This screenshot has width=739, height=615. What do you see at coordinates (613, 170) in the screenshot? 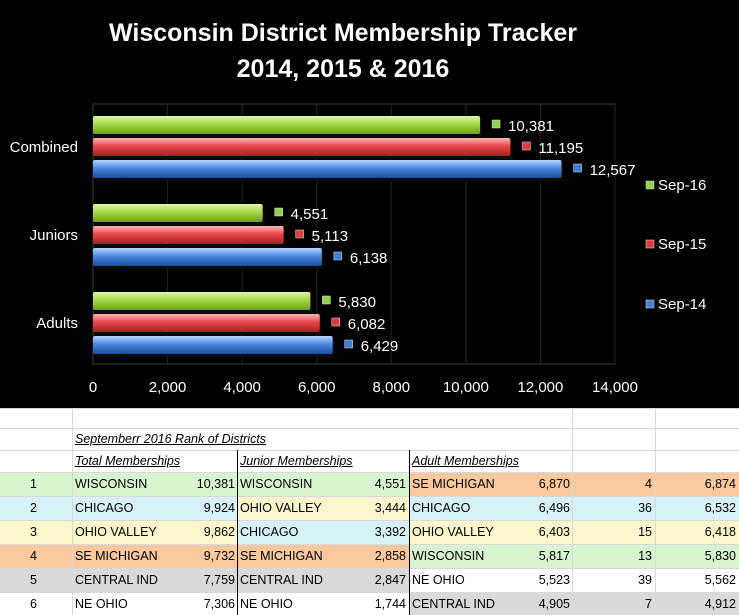
I see `data-label: 12,567` at bounding box center [613, 170].